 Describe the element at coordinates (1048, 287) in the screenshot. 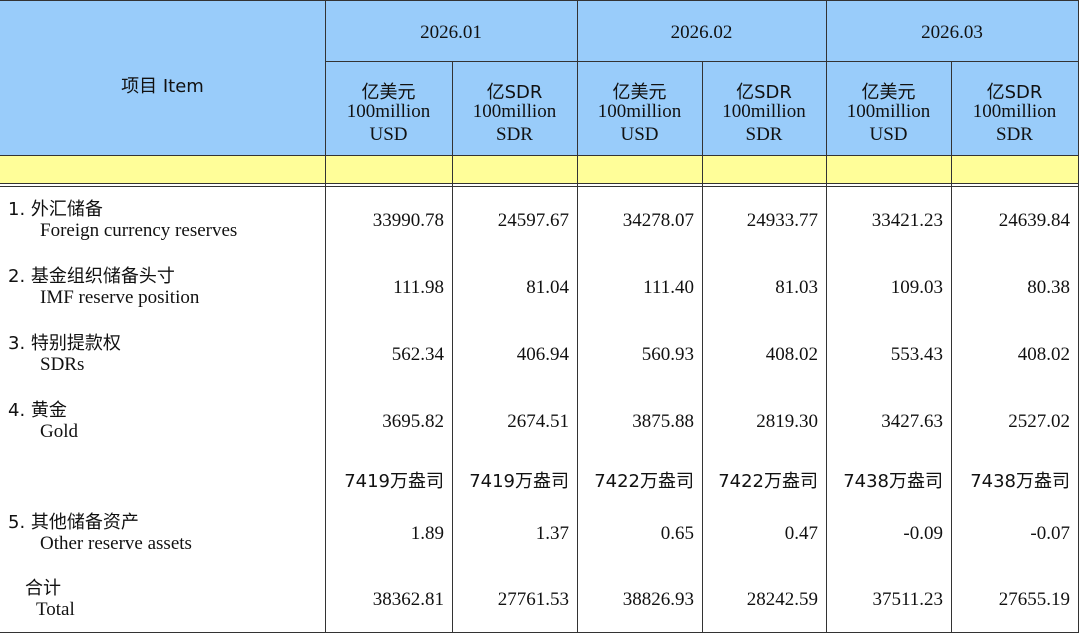

I see `cell-value: 80.38` at that location.